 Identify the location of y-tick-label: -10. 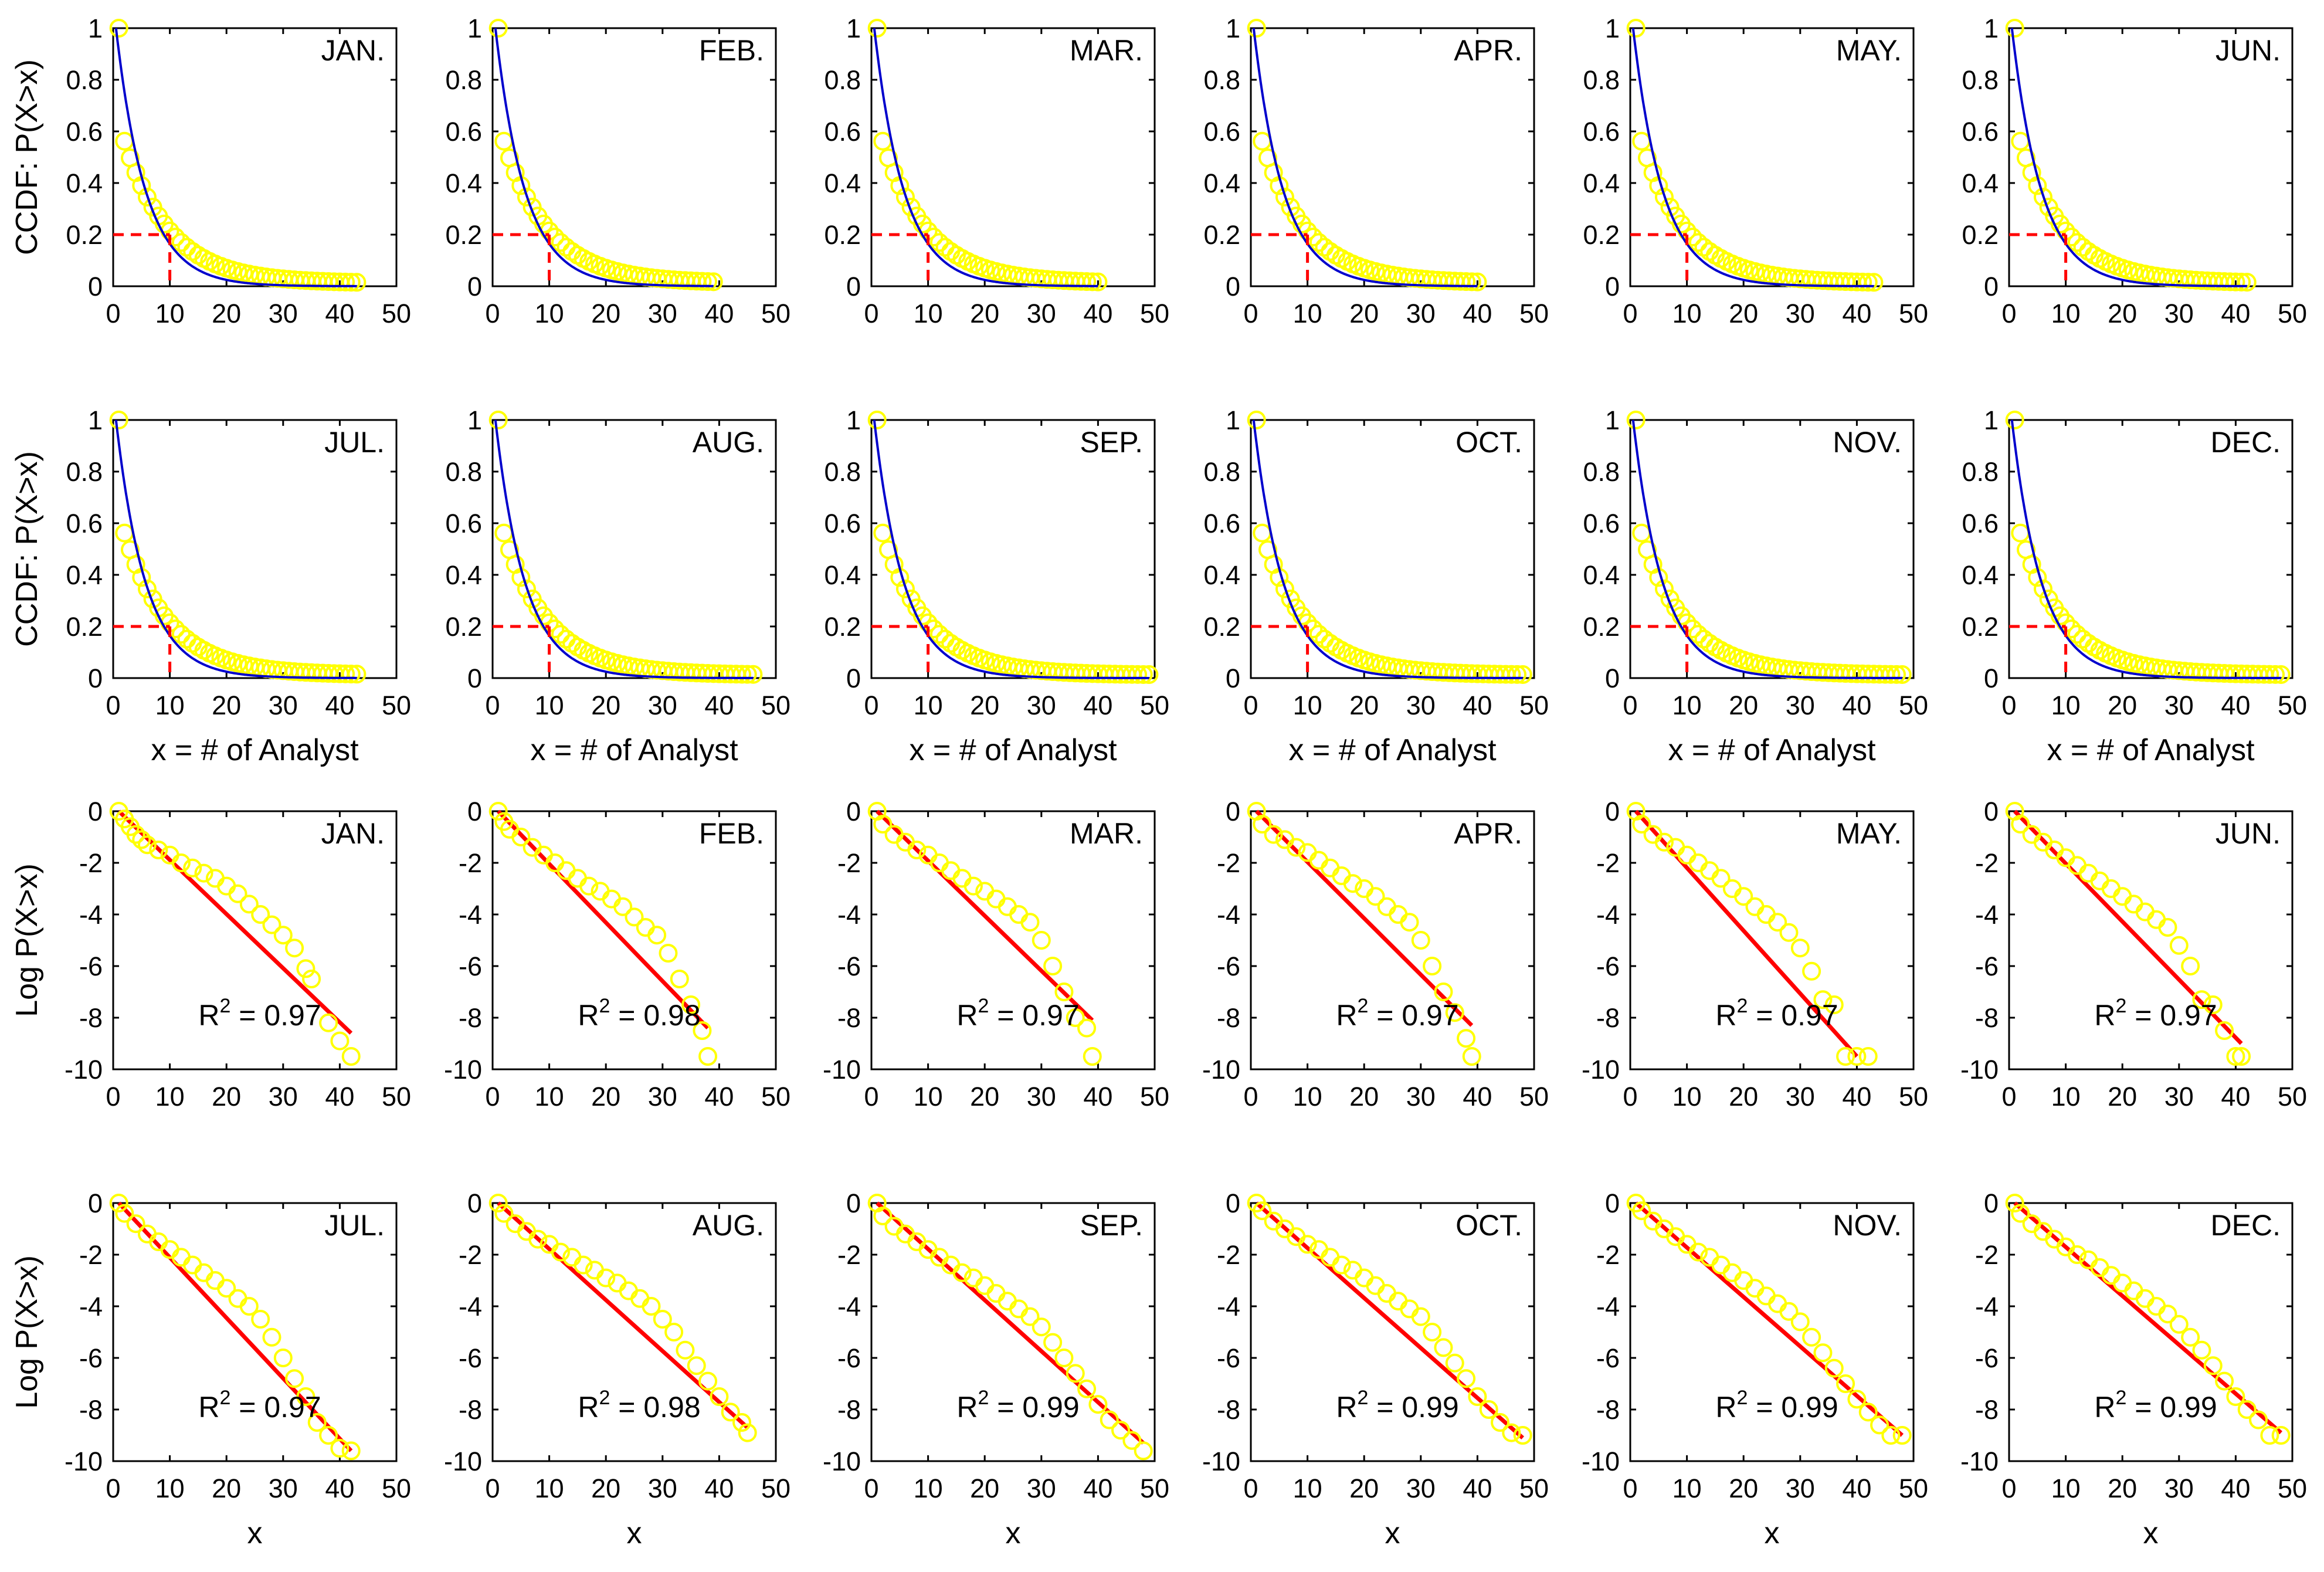
(463, 1070).